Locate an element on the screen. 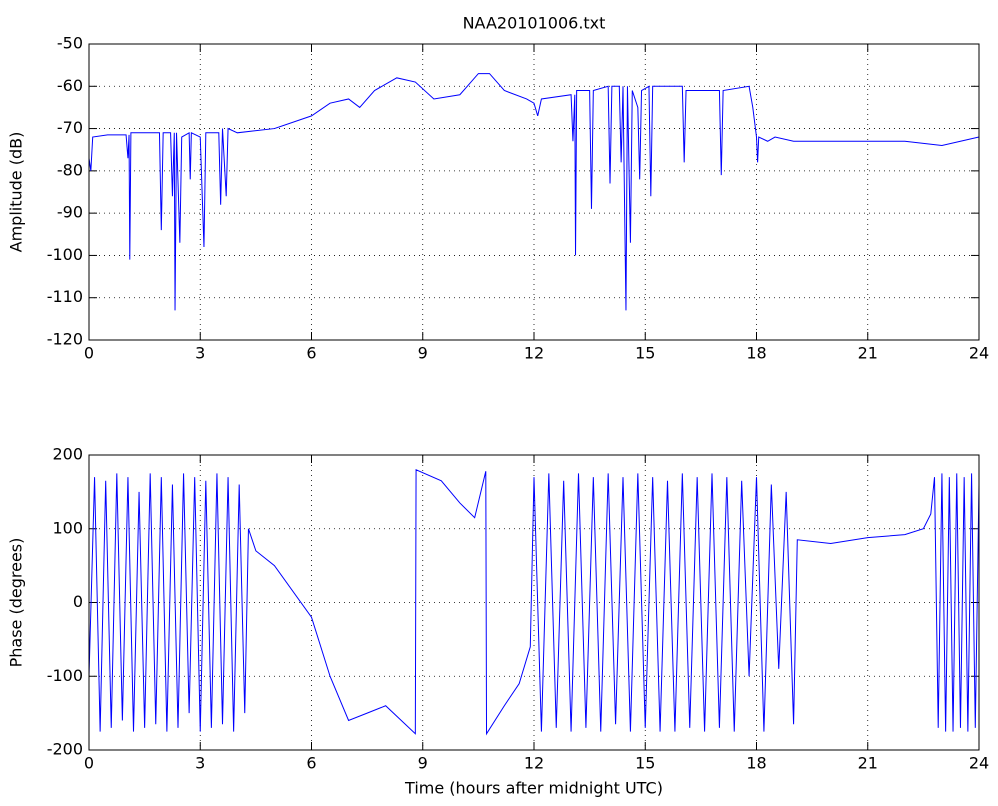  y-tick-label: -60 is located at coordinates (70, 85).